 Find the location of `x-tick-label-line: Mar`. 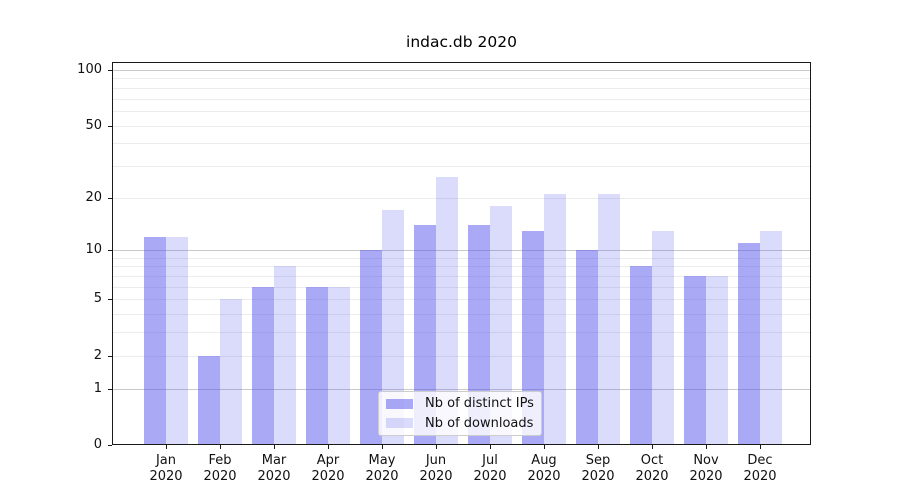

x-tick-label-line: Mar is located at coordinates (274, 460).